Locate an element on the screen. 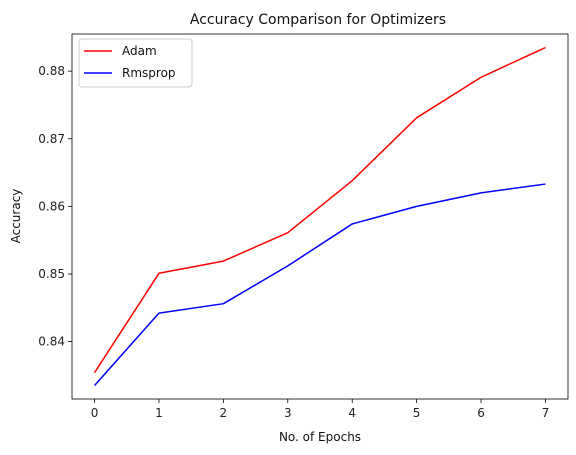  chart-title: Accuracy Comparison for Optimizers is located at coordinates (318, 20).